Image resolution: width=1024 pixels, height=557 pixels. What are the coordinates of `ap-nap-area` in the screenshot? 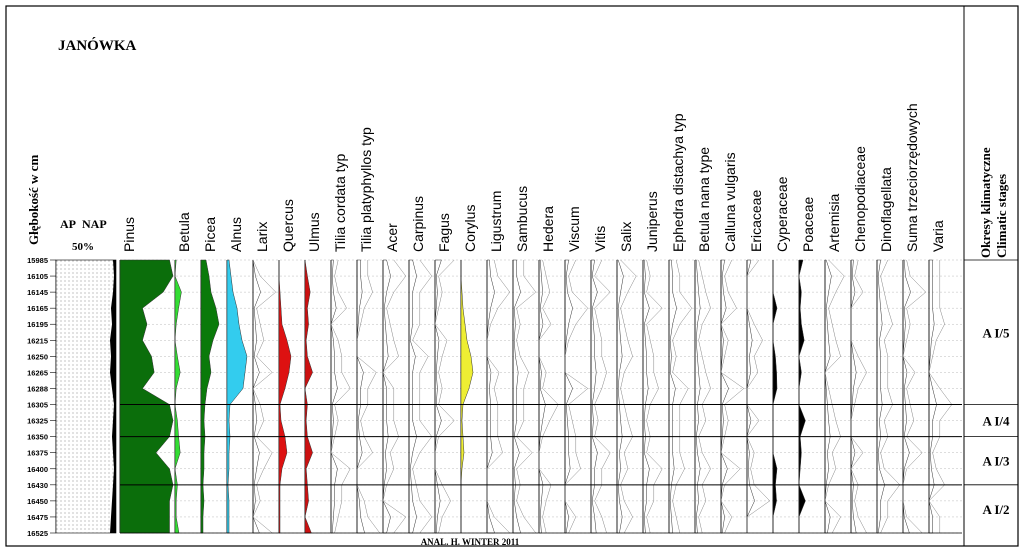 It's located at (86, 396).